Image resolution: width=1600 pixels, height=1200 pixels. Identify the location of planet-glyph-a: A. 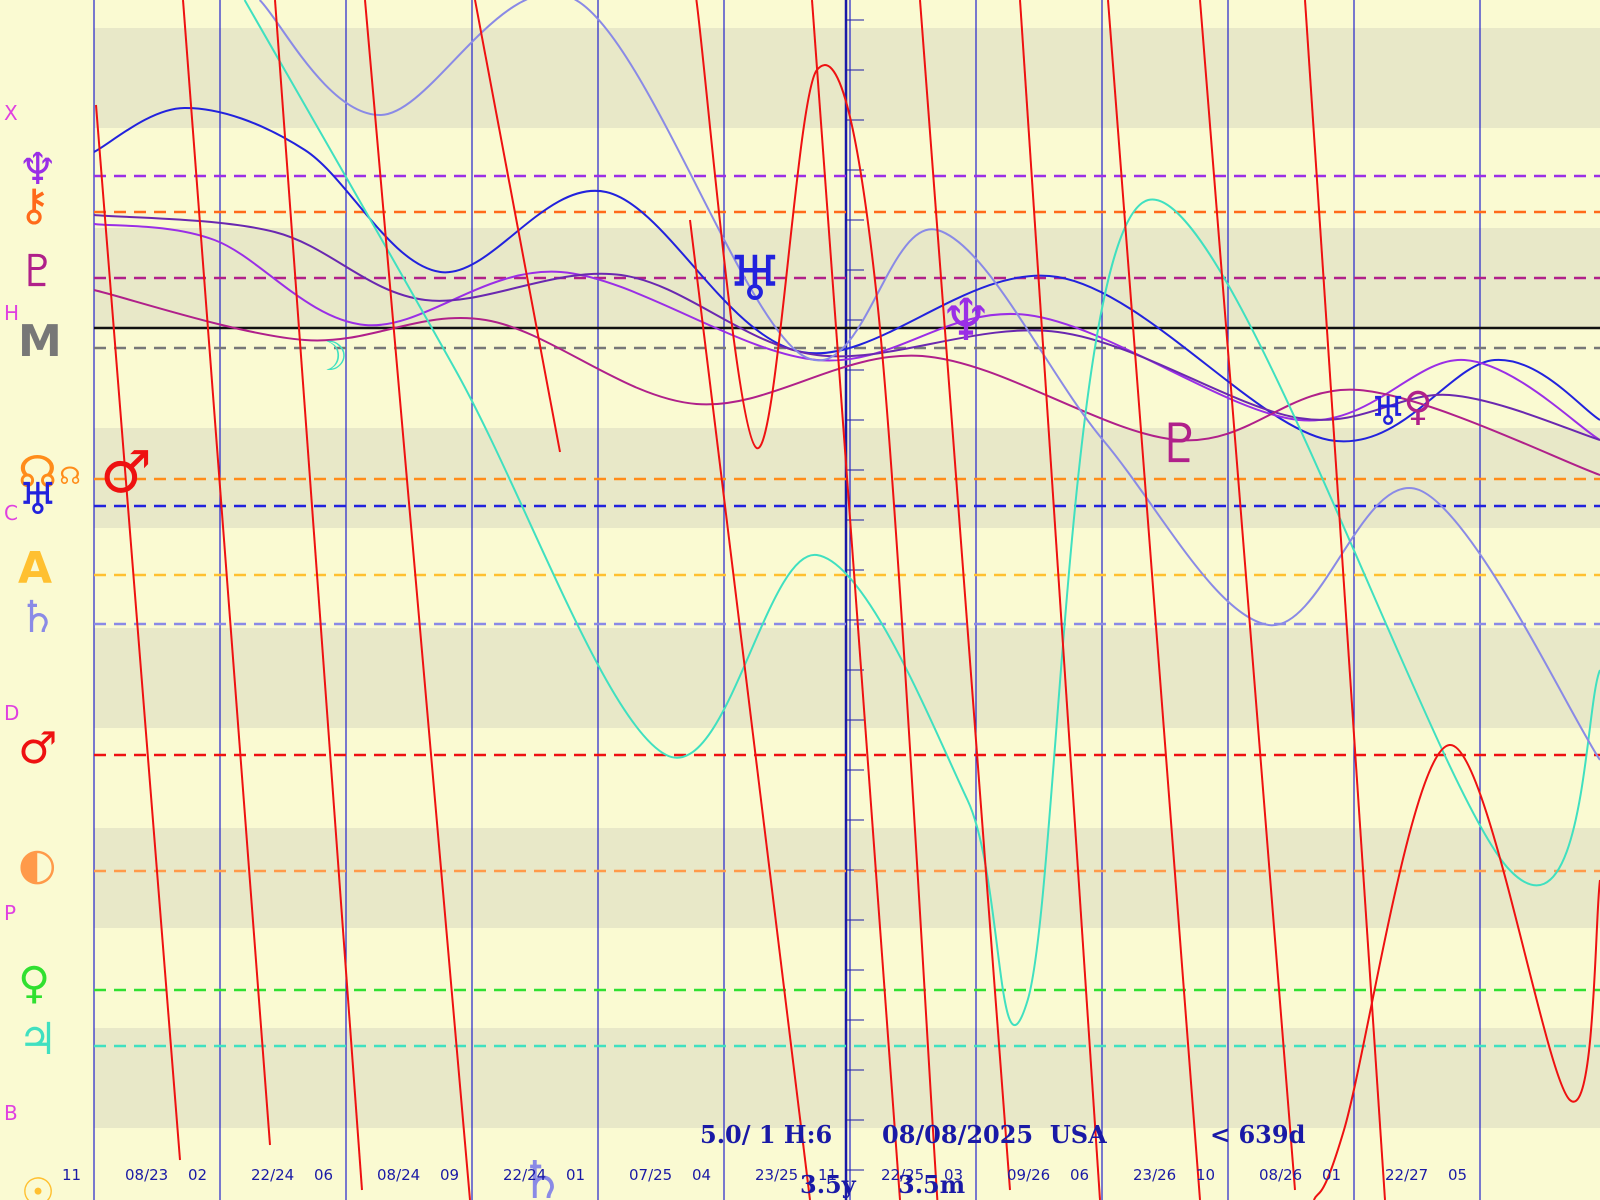
(35, 568).